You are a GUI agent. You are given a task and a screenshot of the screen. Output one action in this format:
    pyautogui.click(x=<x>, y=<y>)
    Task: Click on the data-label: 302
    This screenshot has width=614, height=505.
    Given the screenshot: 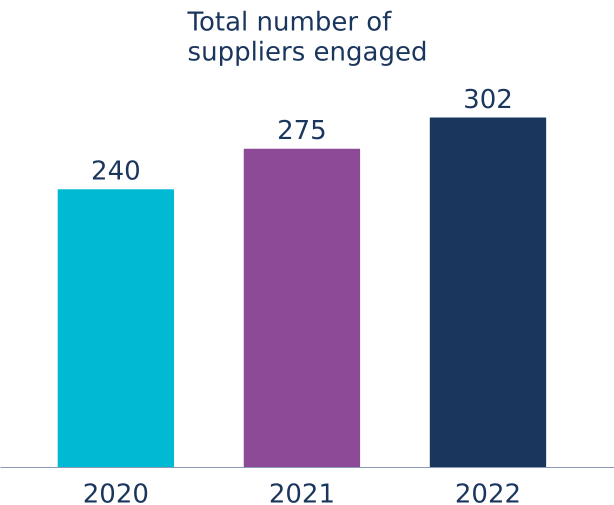 What is the action you would take?
    pyautogui.click(x=488, y=99)
    